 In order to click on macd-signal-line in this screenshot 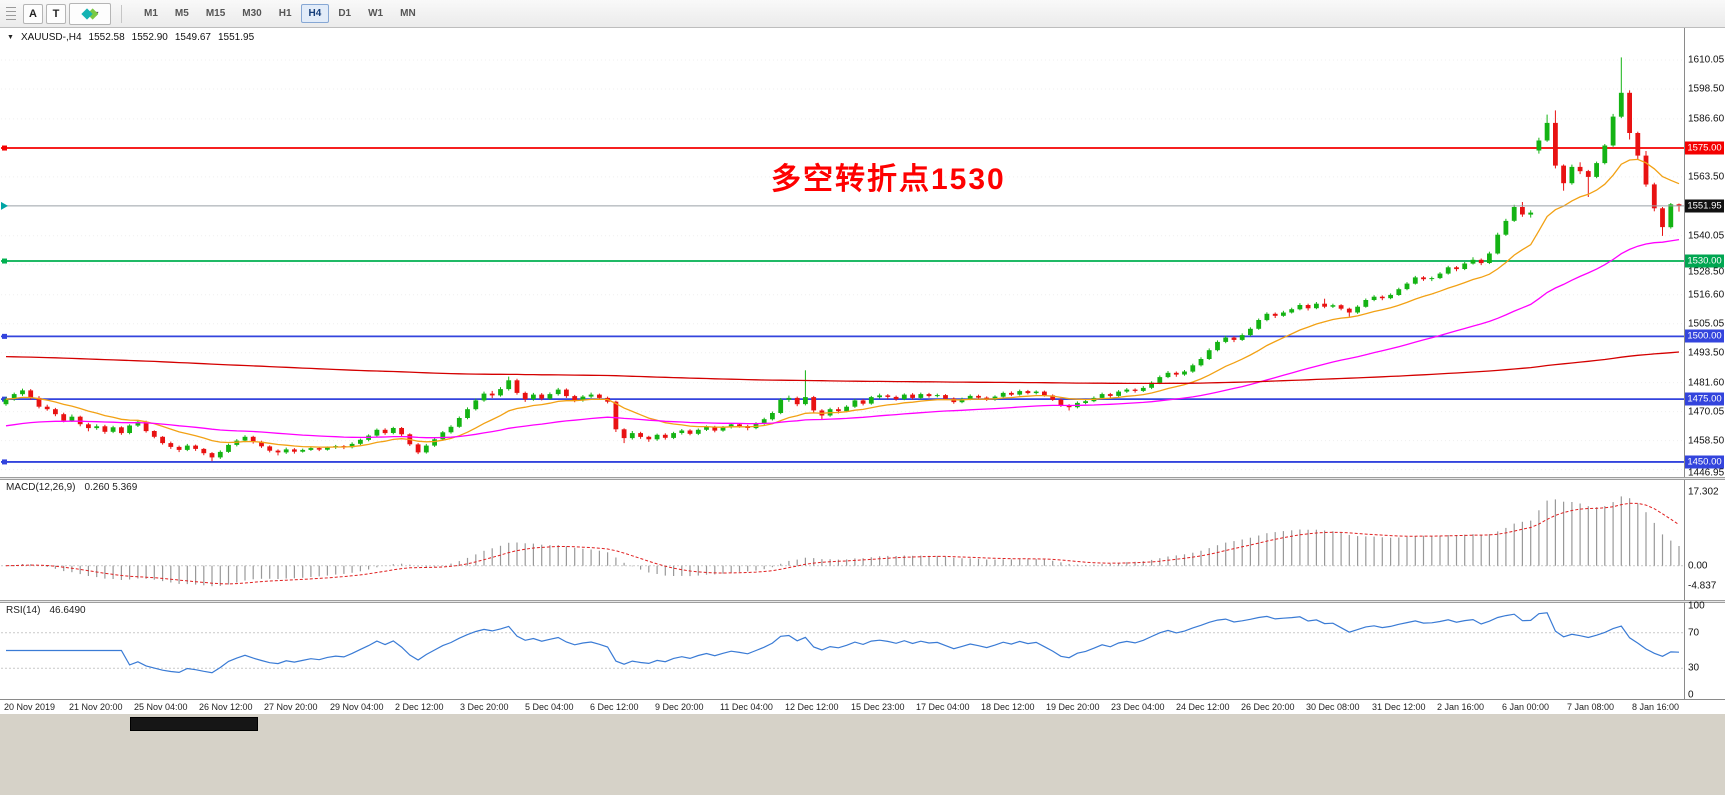, I will do `click(842, 543)`.